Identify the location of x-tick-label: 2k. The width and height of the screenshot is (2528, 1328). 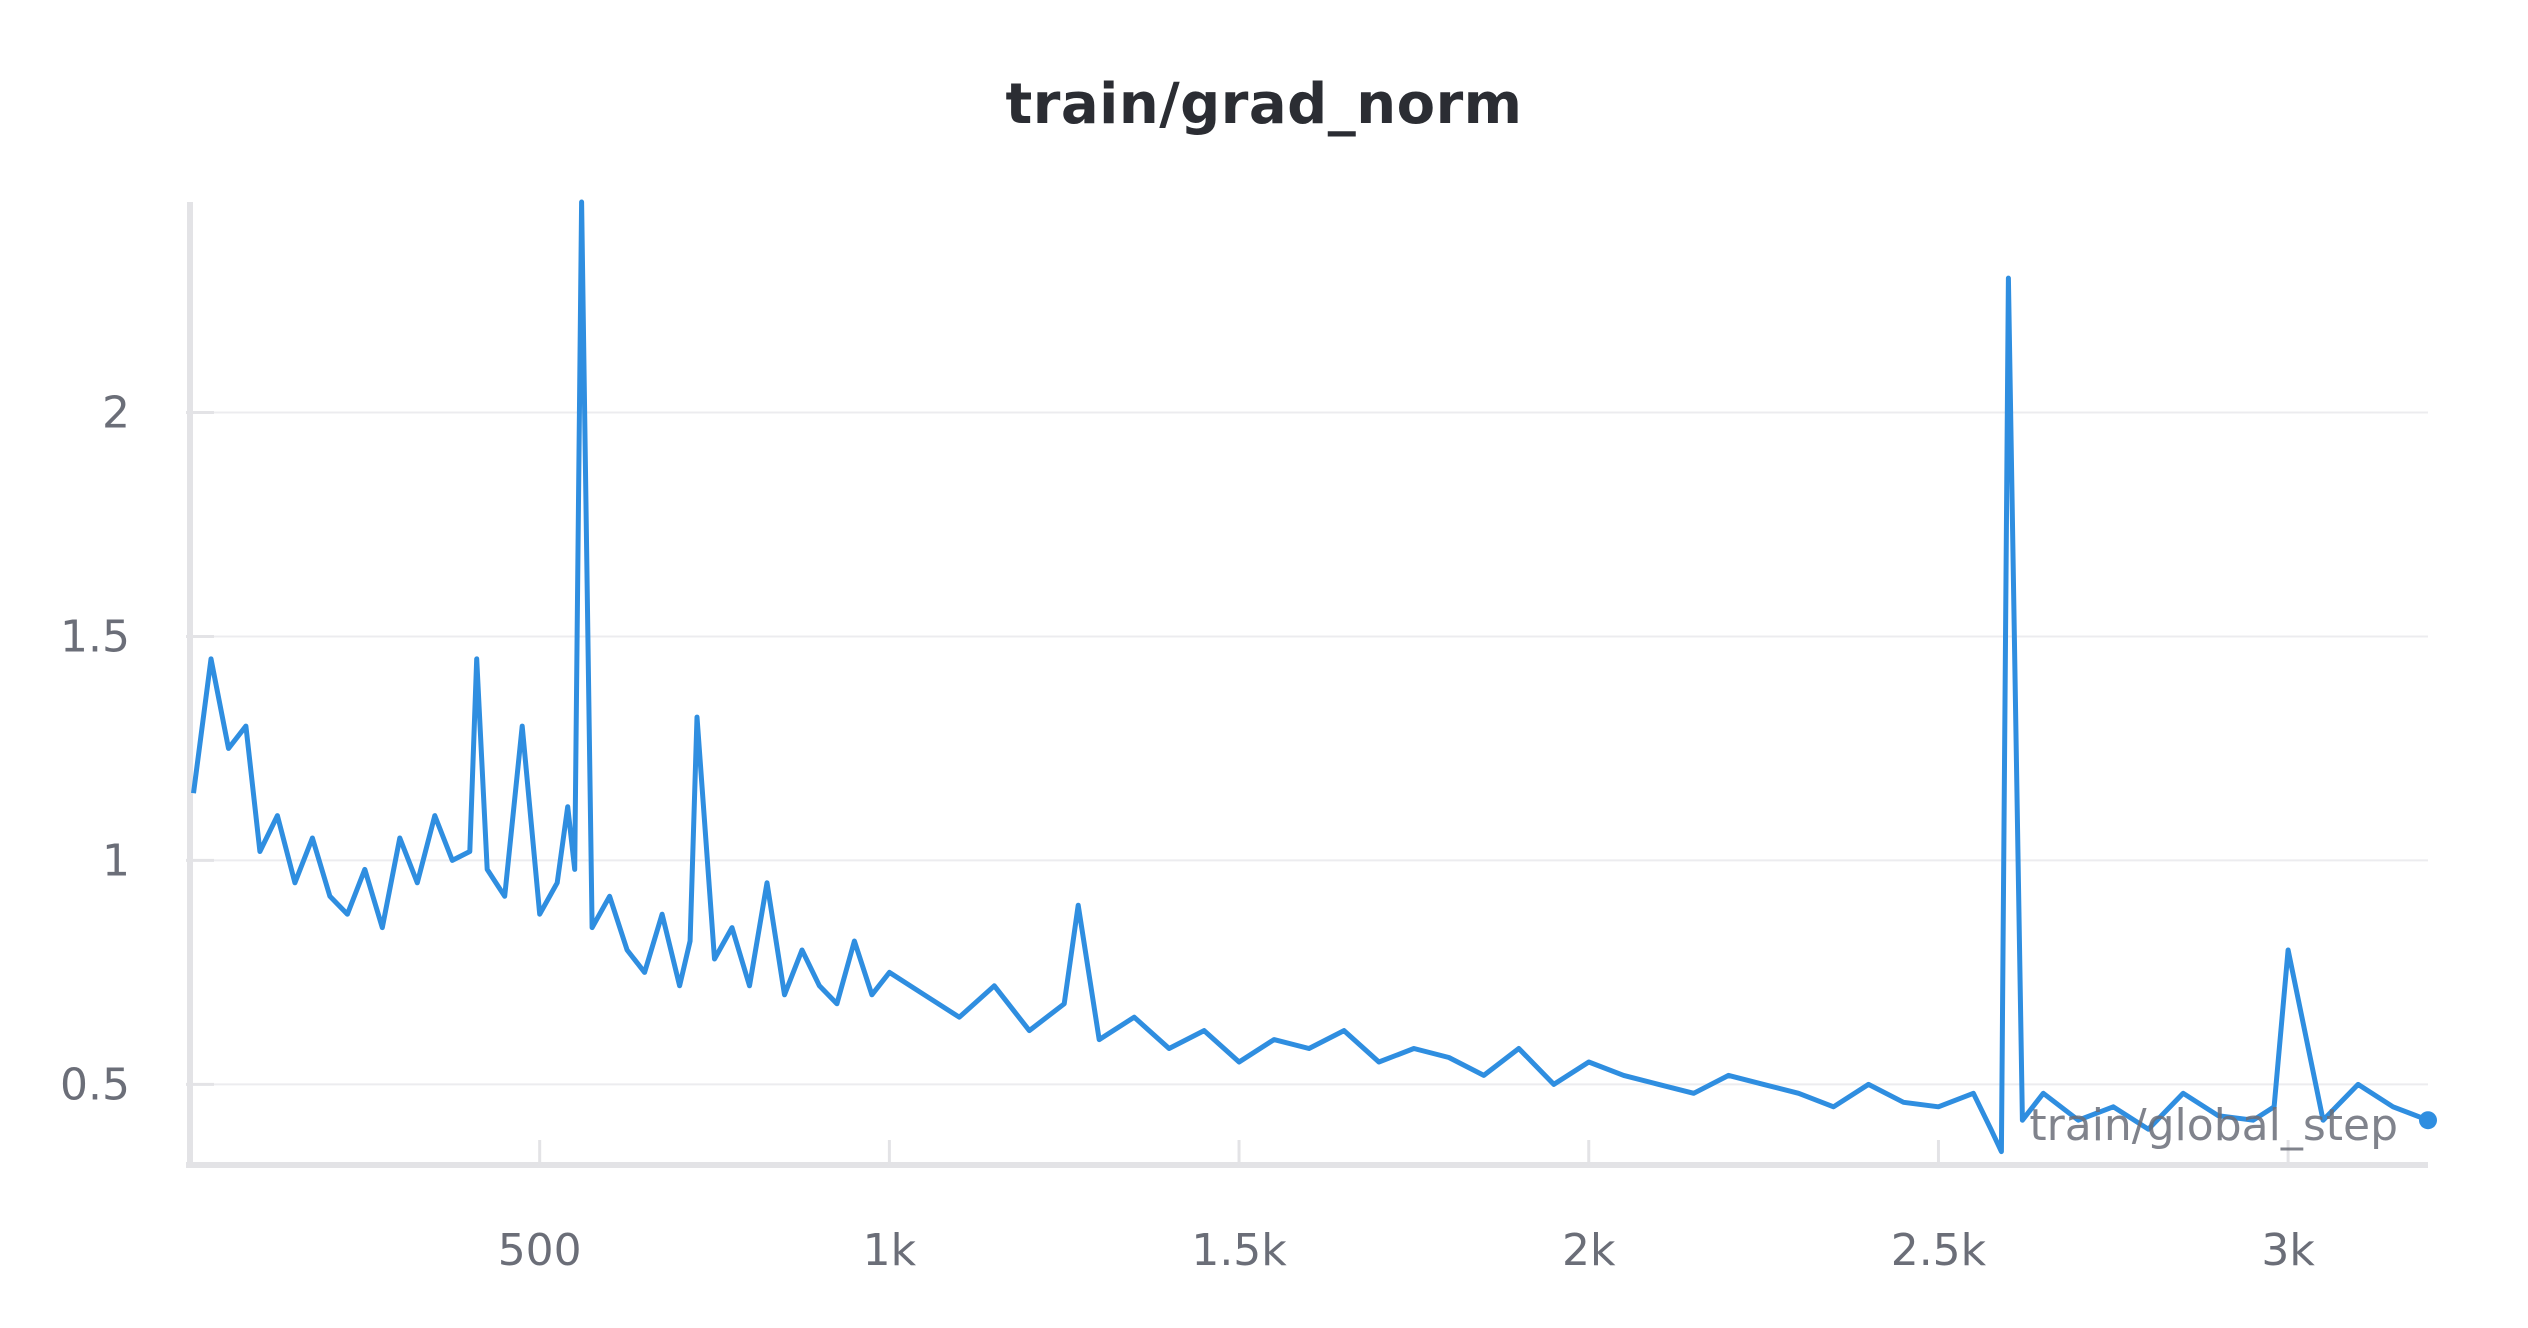
(1589, 1250).